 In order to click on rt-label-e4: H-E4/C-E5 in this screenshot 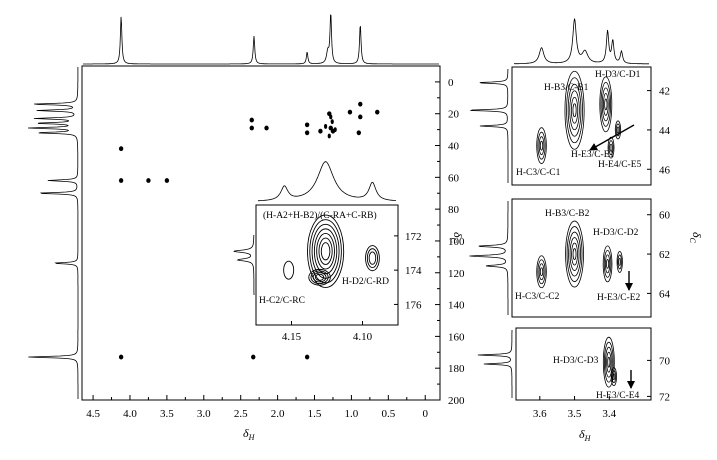, I will do `click(620, 165)`.